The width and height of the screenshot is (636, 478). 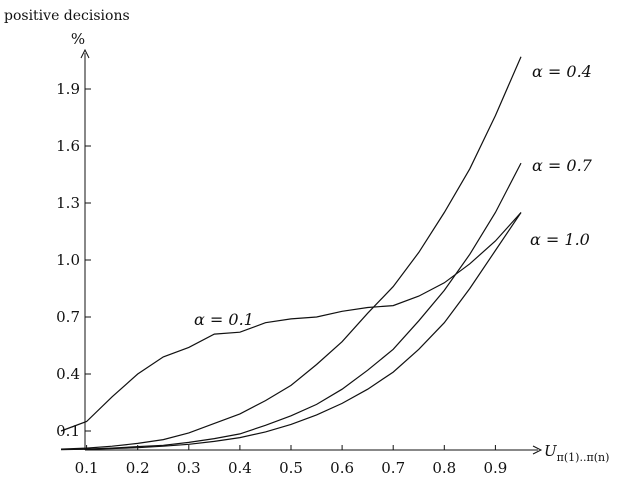 I want to click on y-axis-unit: %, so click(x=78, y=39).